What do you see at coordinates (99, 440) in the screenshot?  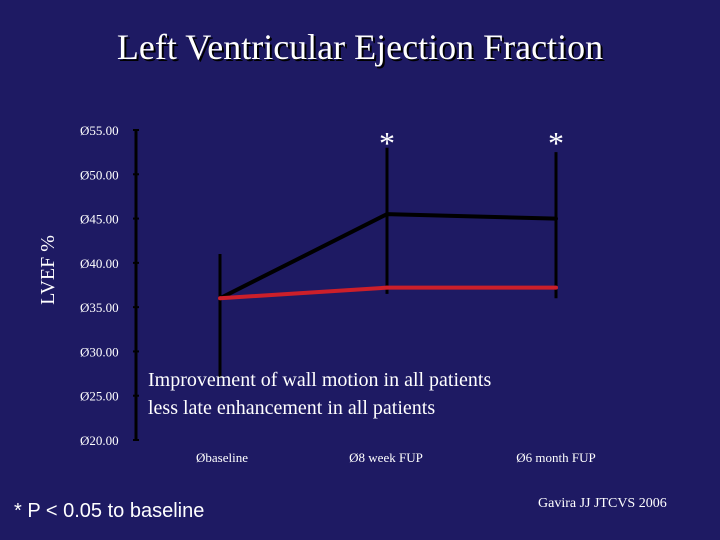 I see `y-tick-label-7: Ø20.00` at bounding box center [99, 440].